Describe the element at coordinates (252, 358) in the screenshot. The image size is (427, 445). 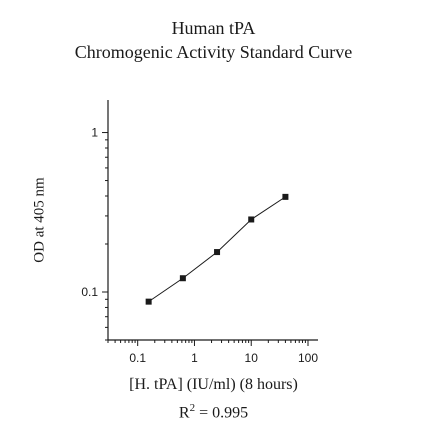
I see `x-tick-label: 10` at that location.